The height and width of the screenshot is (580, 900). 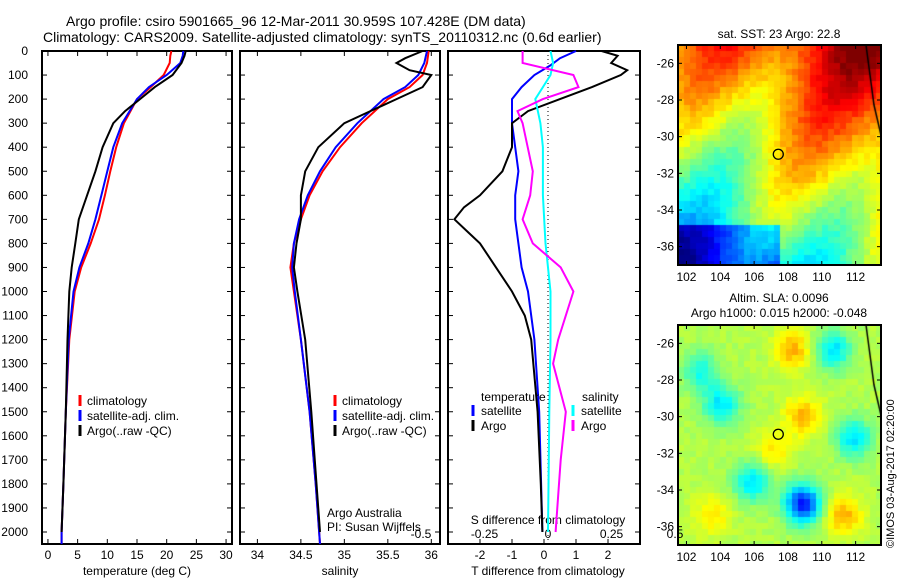 What do you see at coordinates (345, 555) in the screenshot?
I see `sal-tick-label: 35` at bounding box center [345, 555].